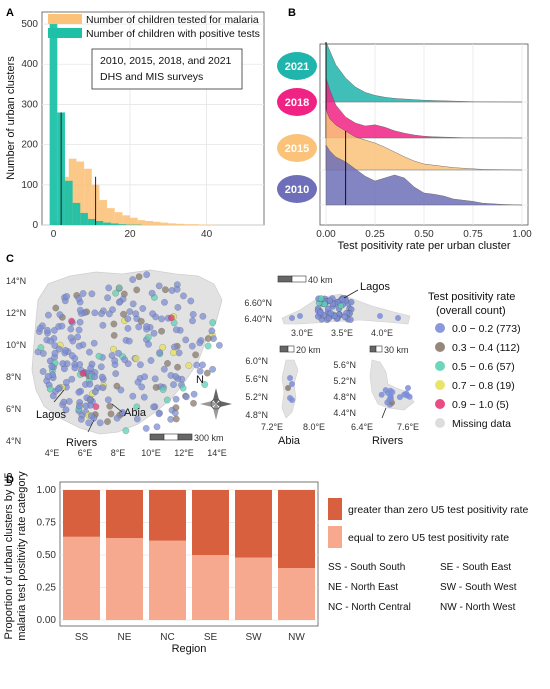  Describe the element at coordinates (424, 234) in the screenshot. I see `panel-b-x-tick-2: 0.50` at that location.